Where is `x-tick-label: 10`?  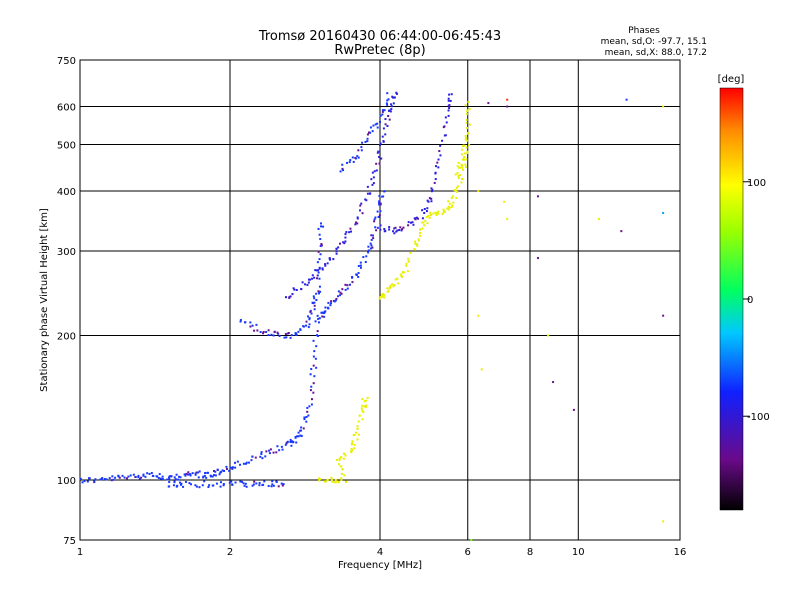 x-tick-label: 10 is located at coordinates (578, 552).